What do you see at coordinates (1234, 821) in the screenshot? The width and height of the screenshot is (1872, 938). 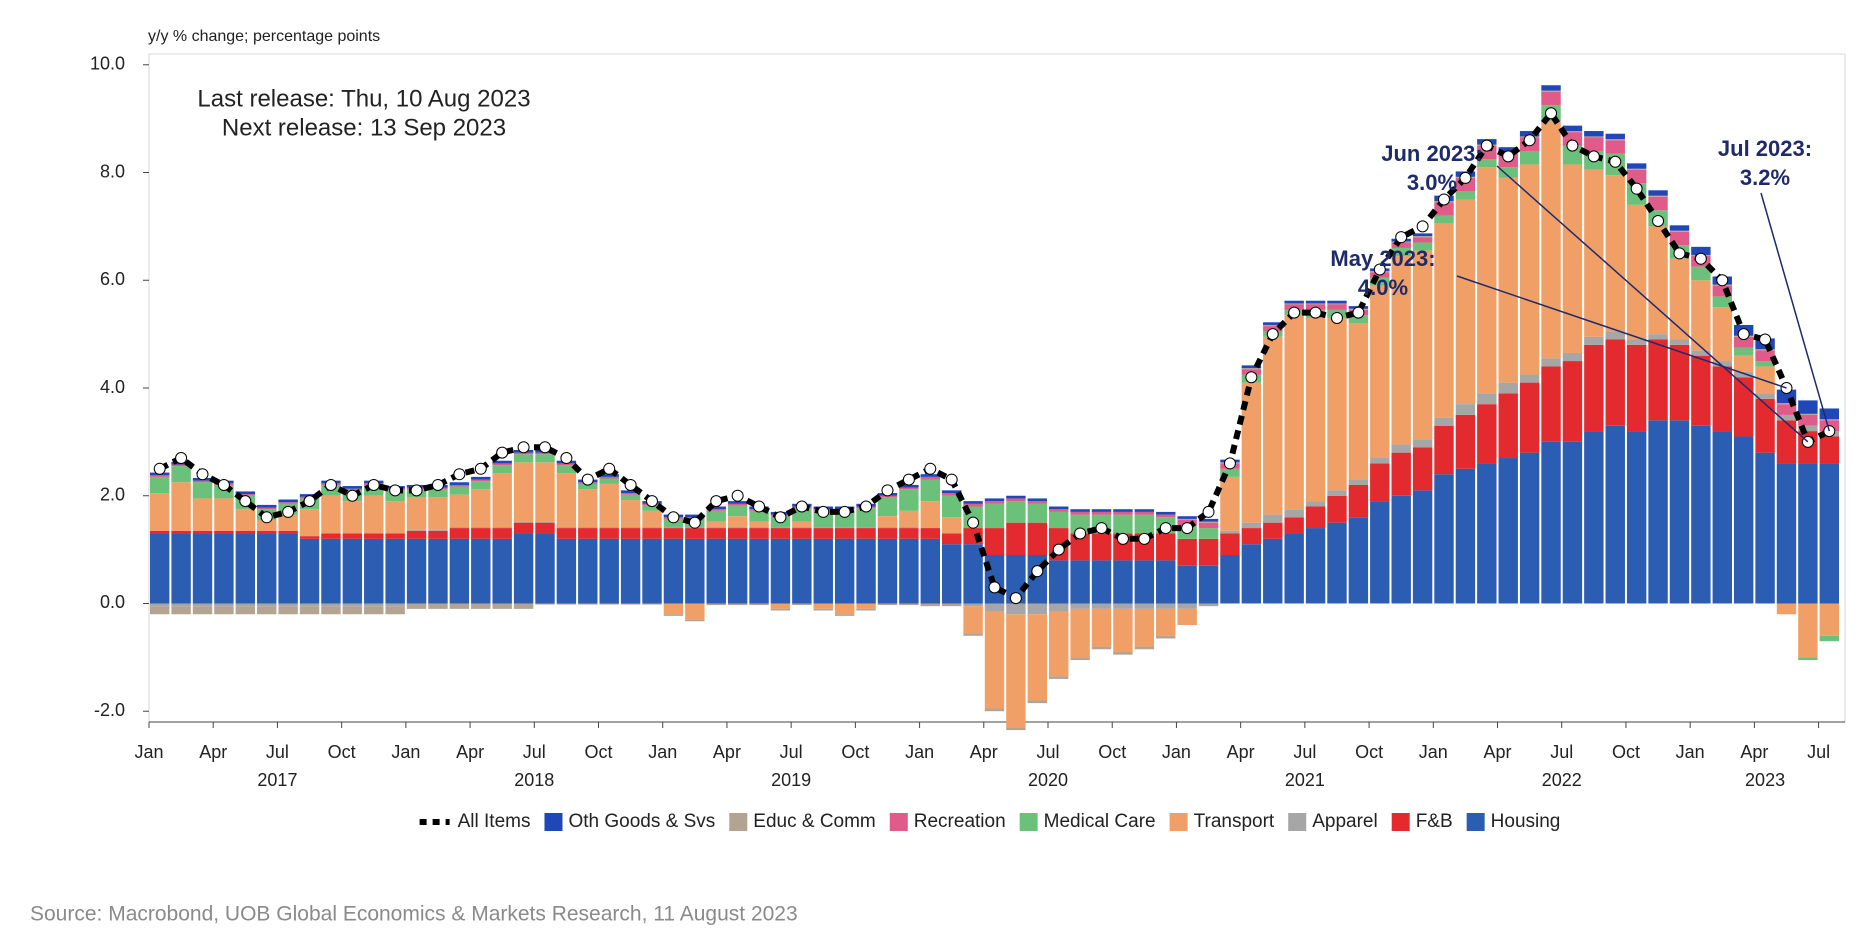 I see `legend-label: Transport` at bounding box center [1234, 821].